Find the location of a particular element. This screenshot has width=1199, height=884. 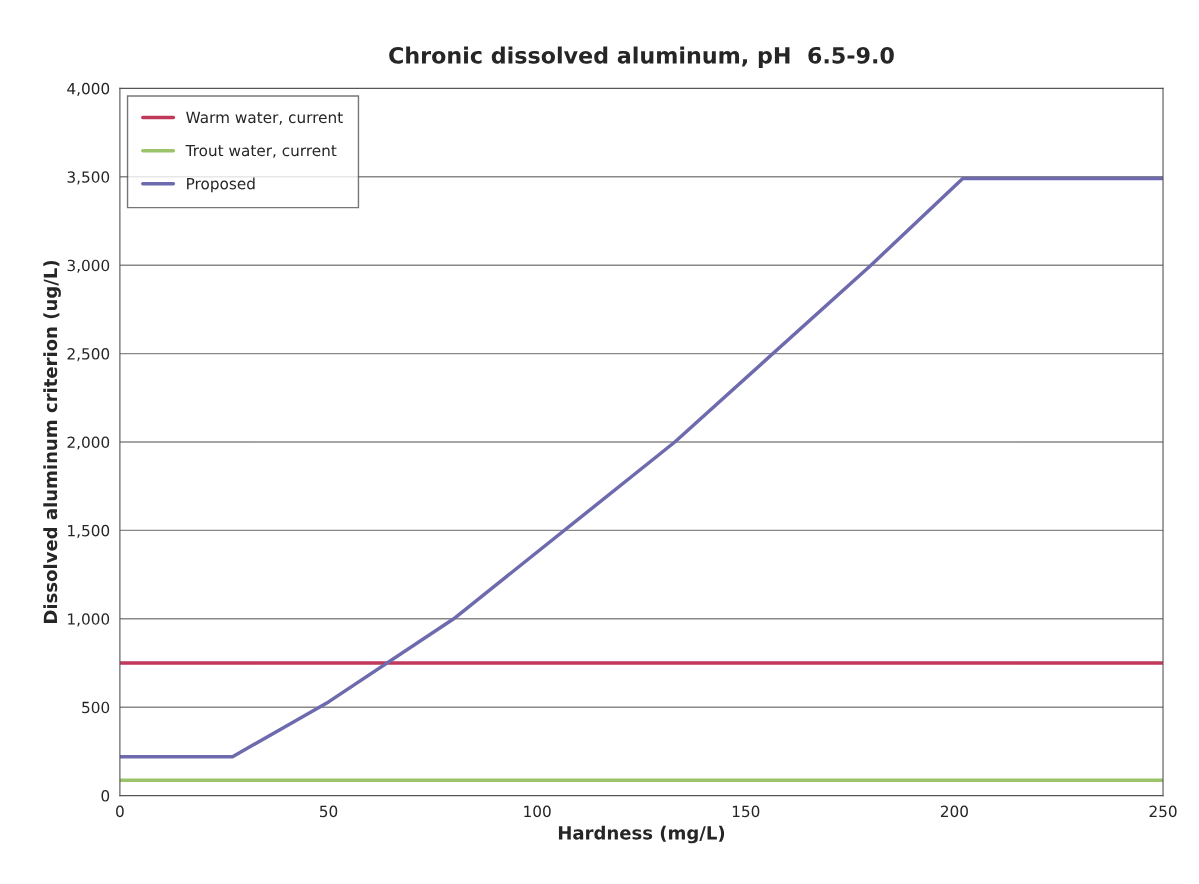

y-tick-label: 2,000 is located at coordinates (88, 443).